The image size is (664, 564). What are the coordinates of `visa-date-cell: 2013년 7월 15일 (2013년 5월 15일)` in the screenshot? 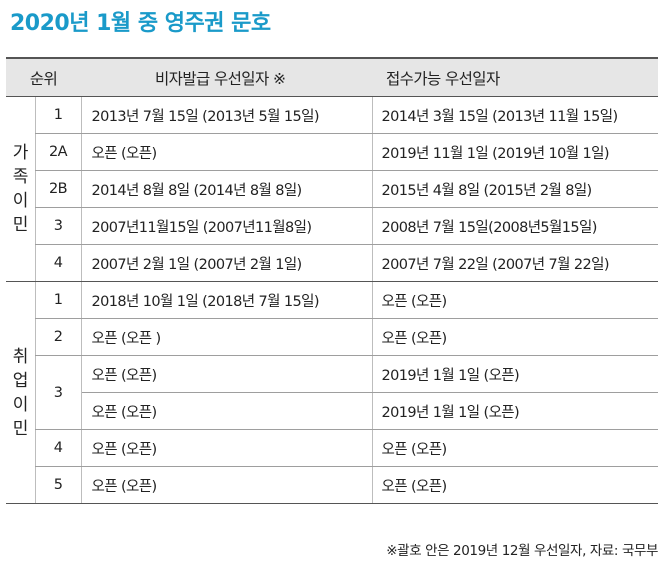 It's located at (227, 115).